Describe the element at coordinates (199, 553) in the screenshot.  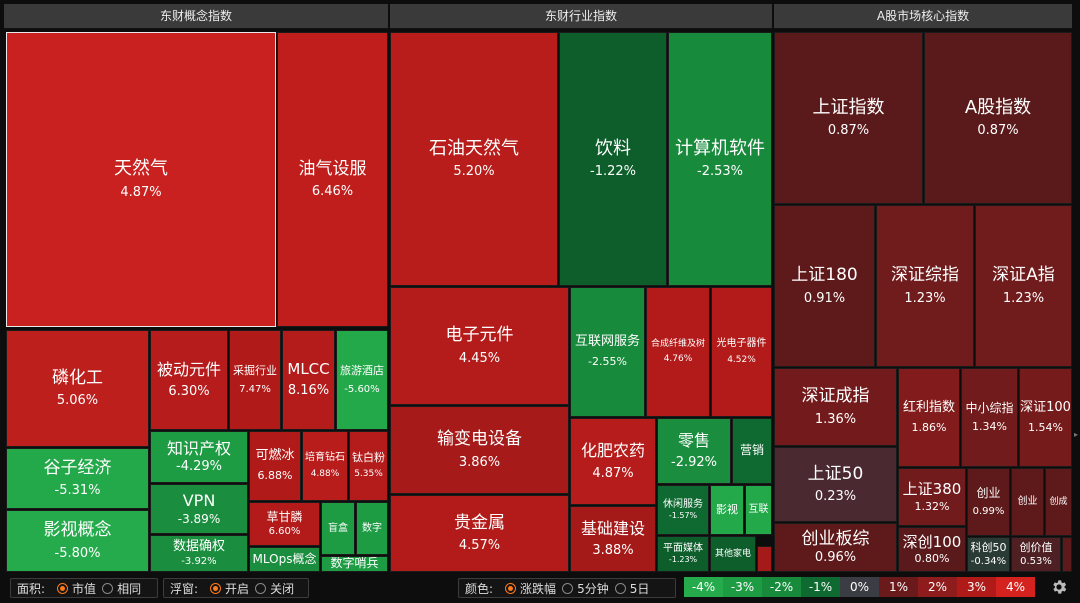
I see `treemap-tile: 数据确权 -3.92%` at that location.